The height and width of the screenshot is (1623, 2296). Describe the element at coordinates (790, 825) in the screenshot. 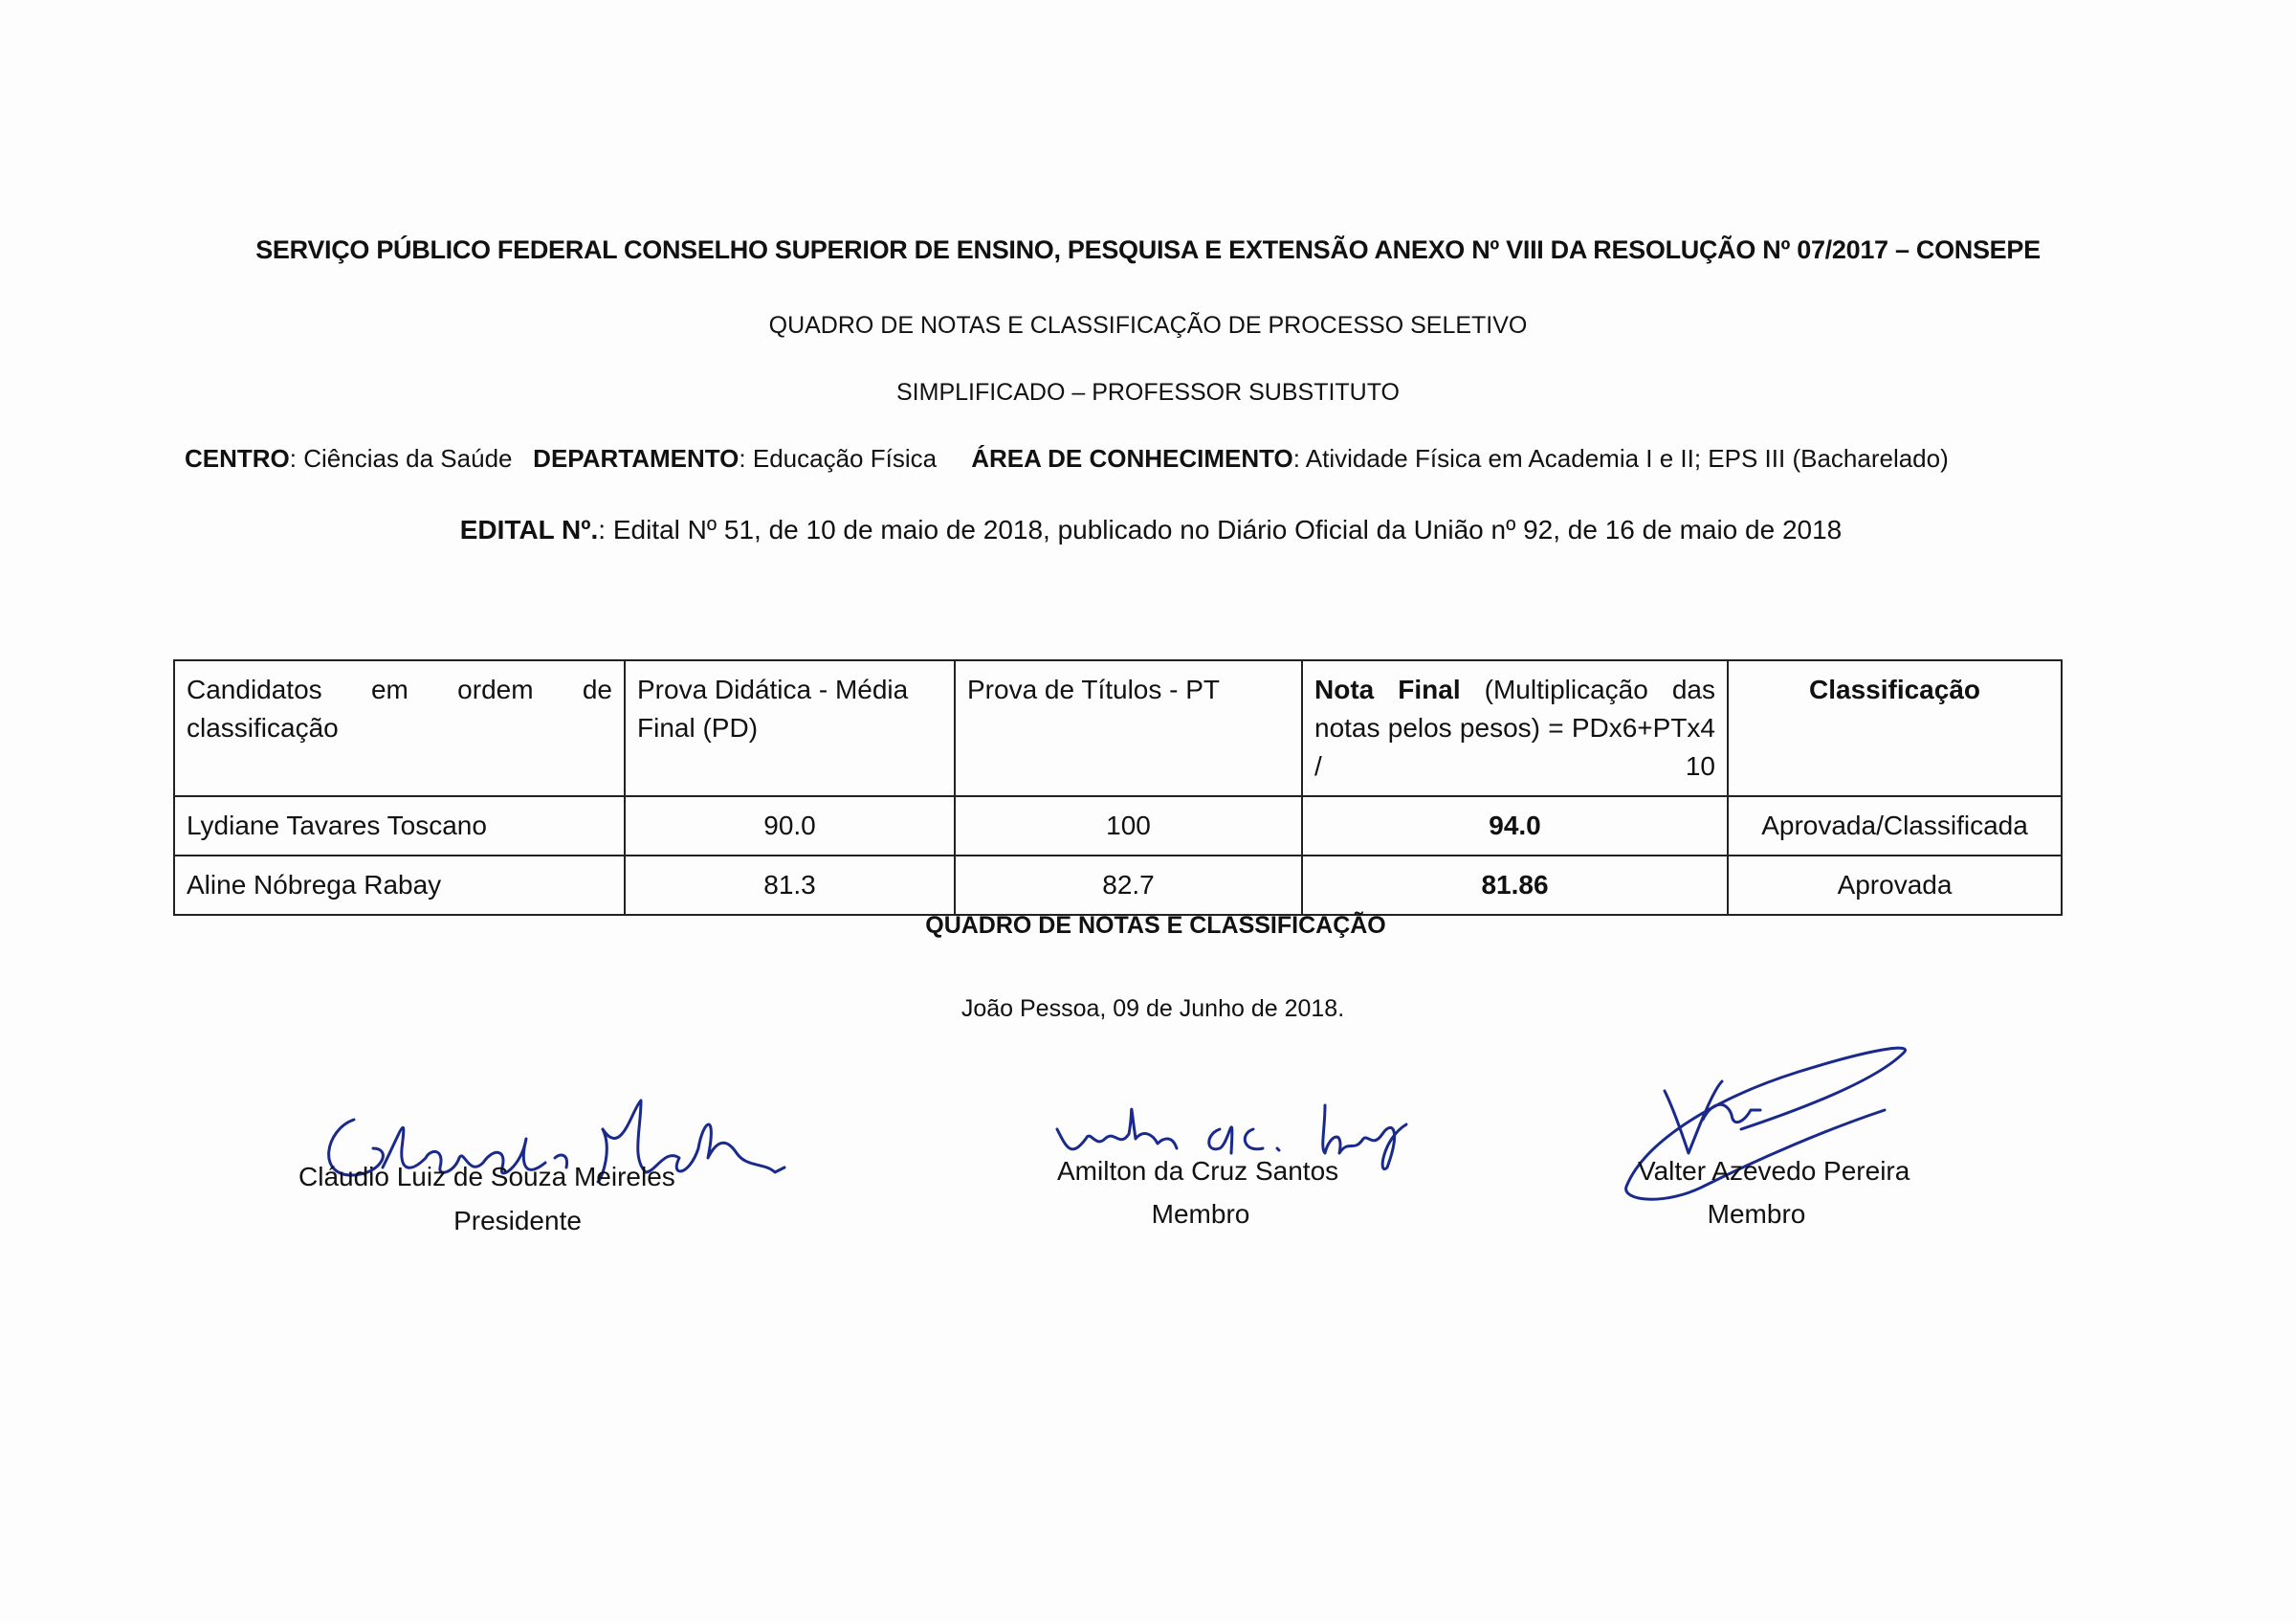

I see `pd-score: 90.0` at that location.